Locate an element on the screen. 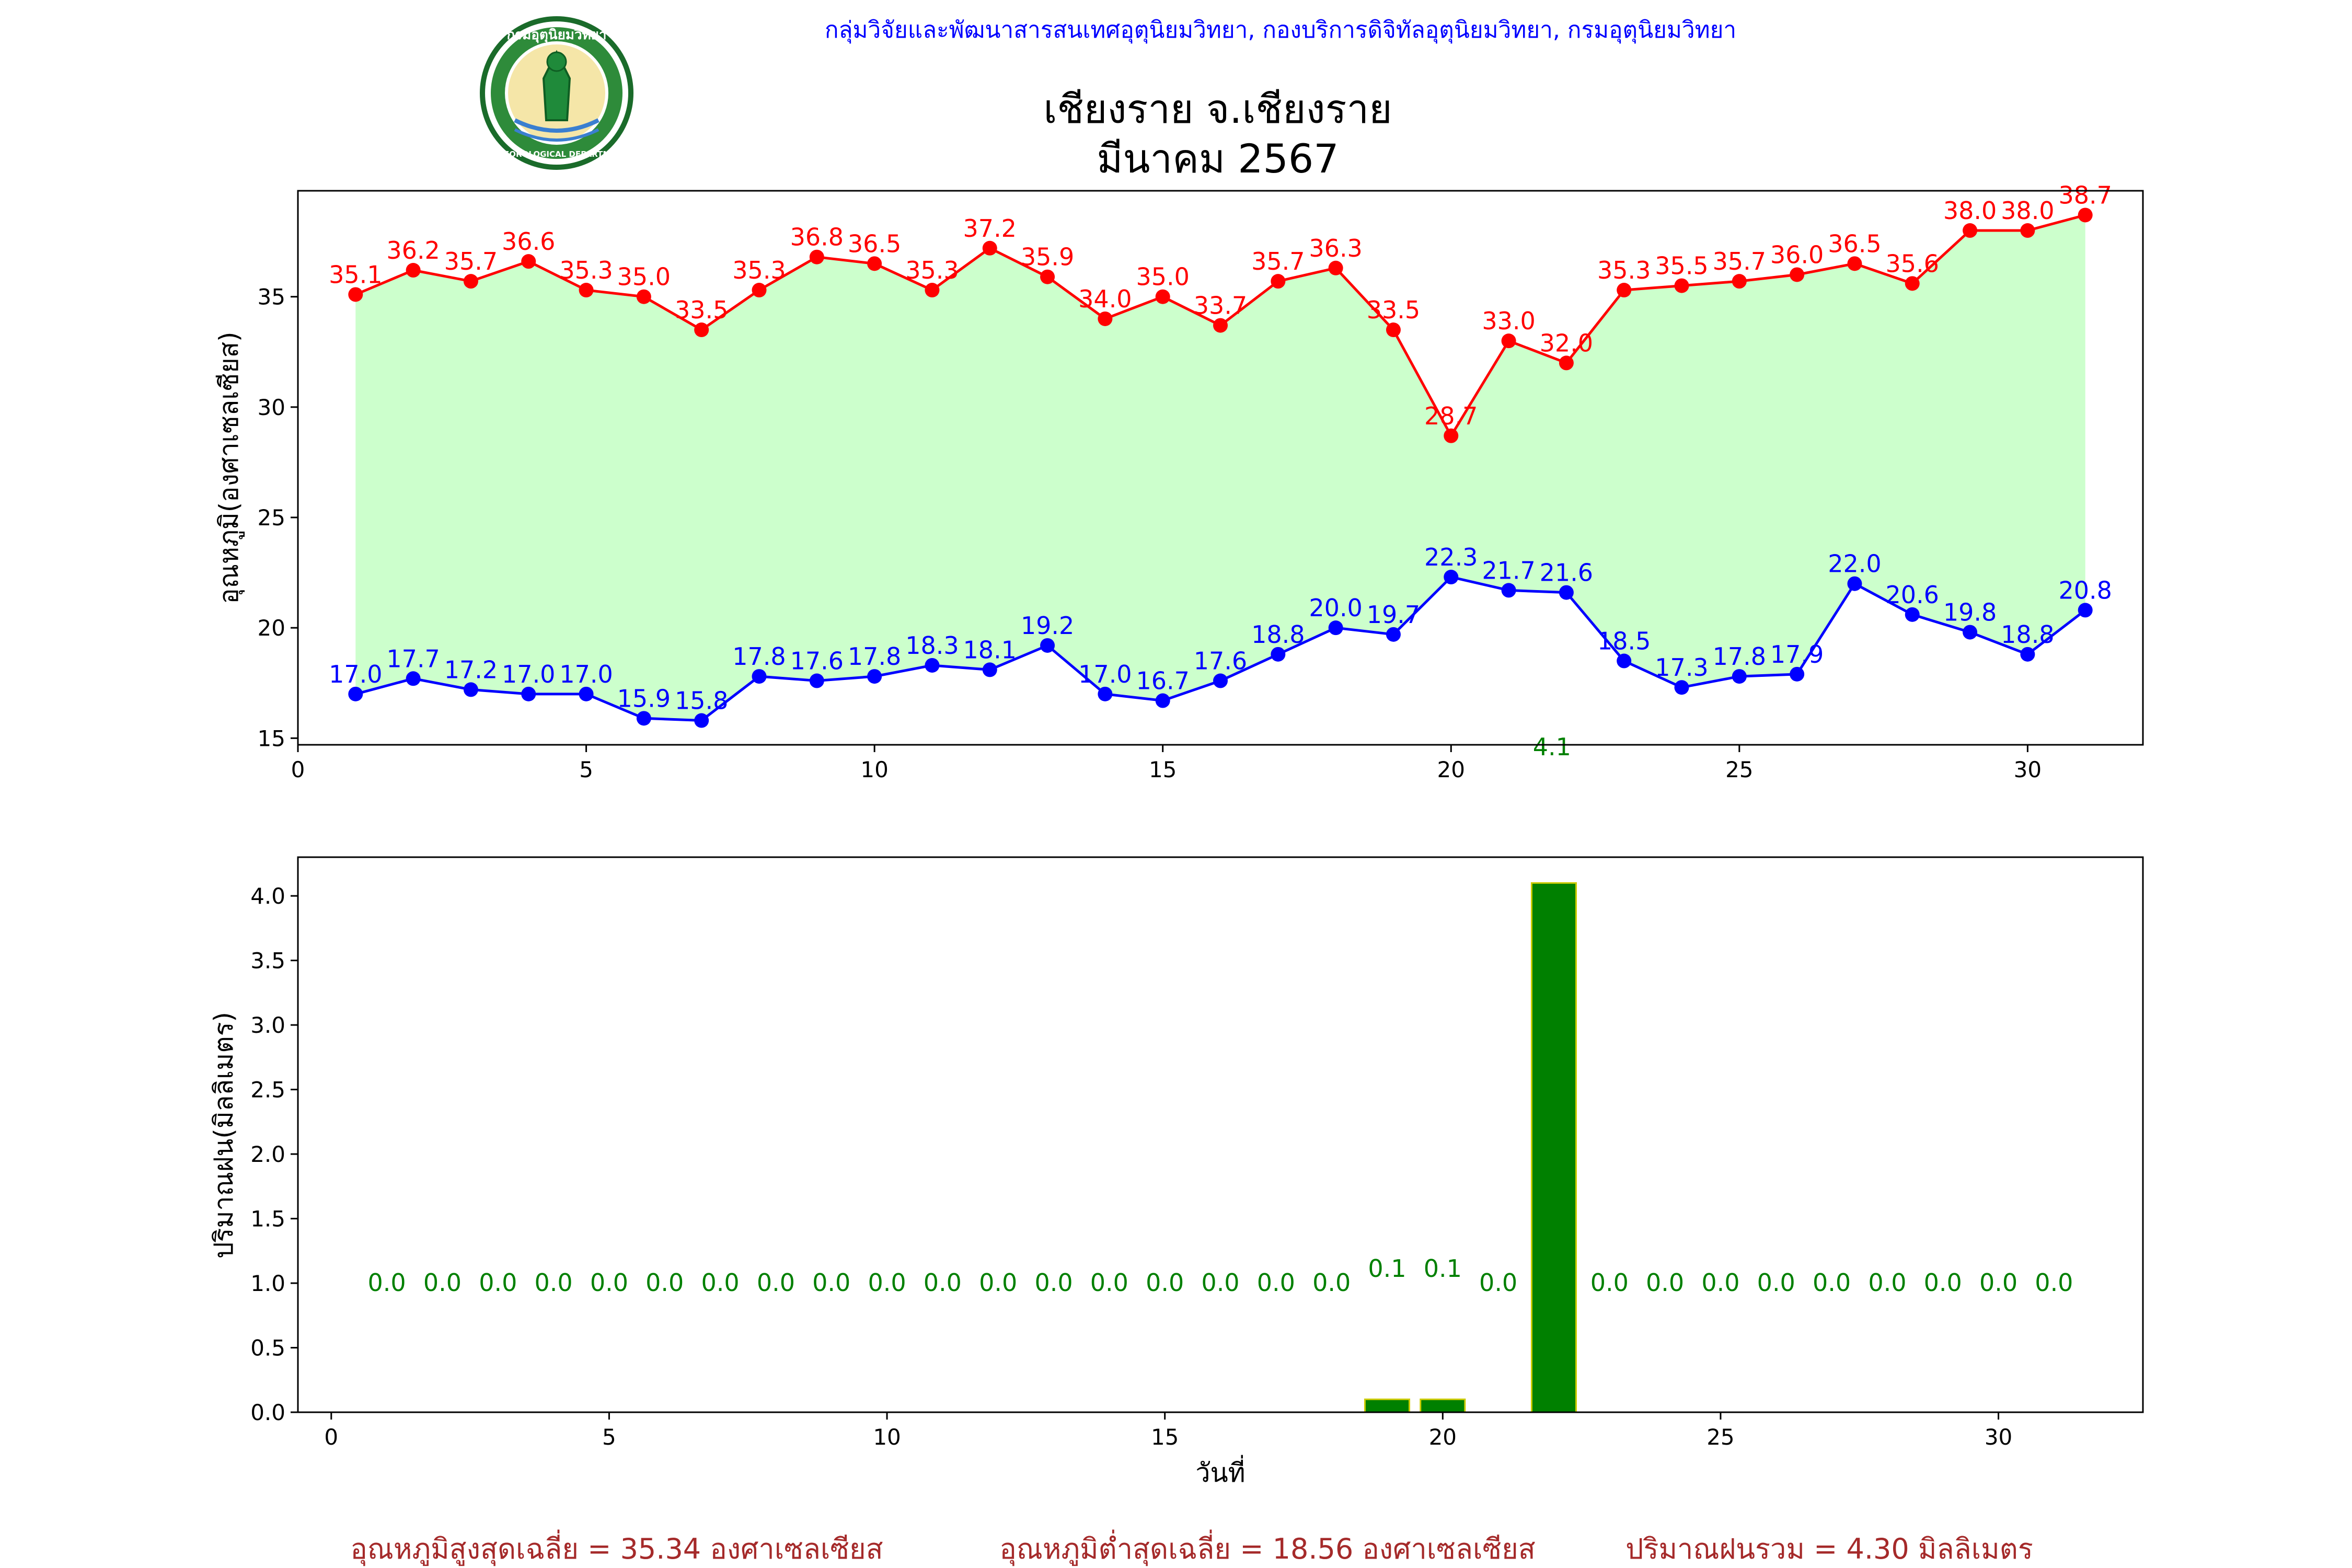 The width and height of the screenshot is (2352, 1568). min-temperature-label: 22.0 is located at coordinates (1854, 564).